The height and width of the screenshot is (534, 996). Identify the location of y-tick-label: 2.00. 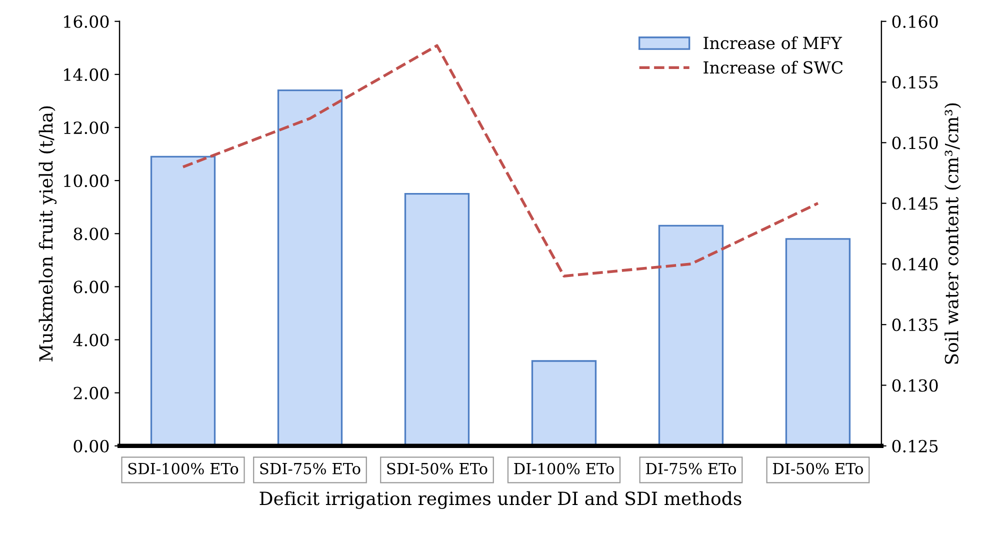
(91, 393).